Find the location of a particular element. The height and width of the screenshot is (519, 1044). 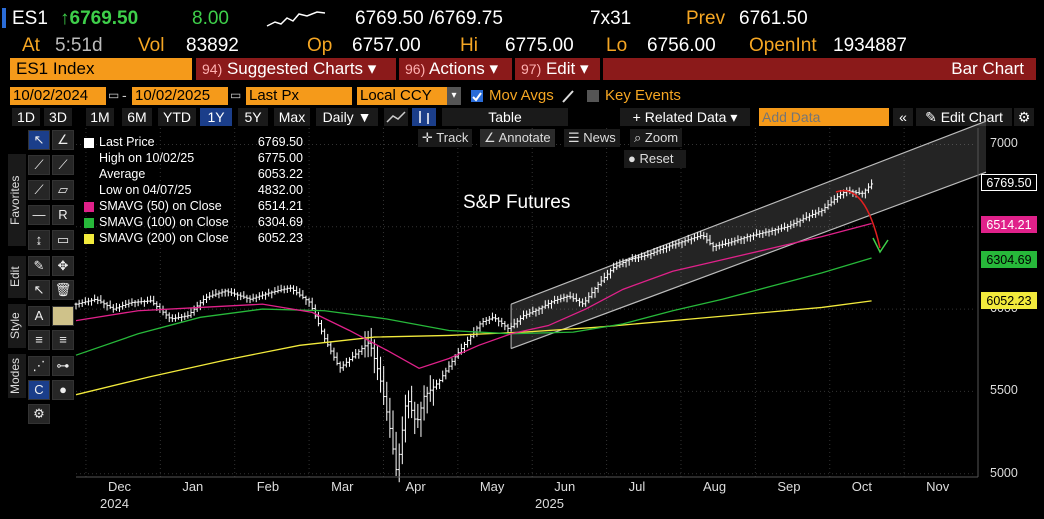

edit-menu: 97) Edit ▾ is located at coordinates (557, 69).